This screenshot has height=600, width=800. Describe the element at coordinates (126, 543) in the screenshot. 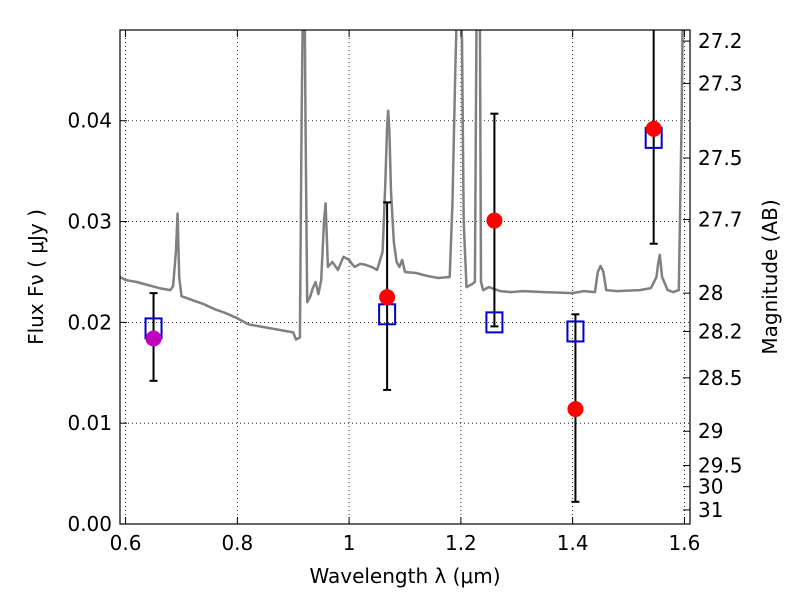

I see `x-tick-label: 0.6` at that location.